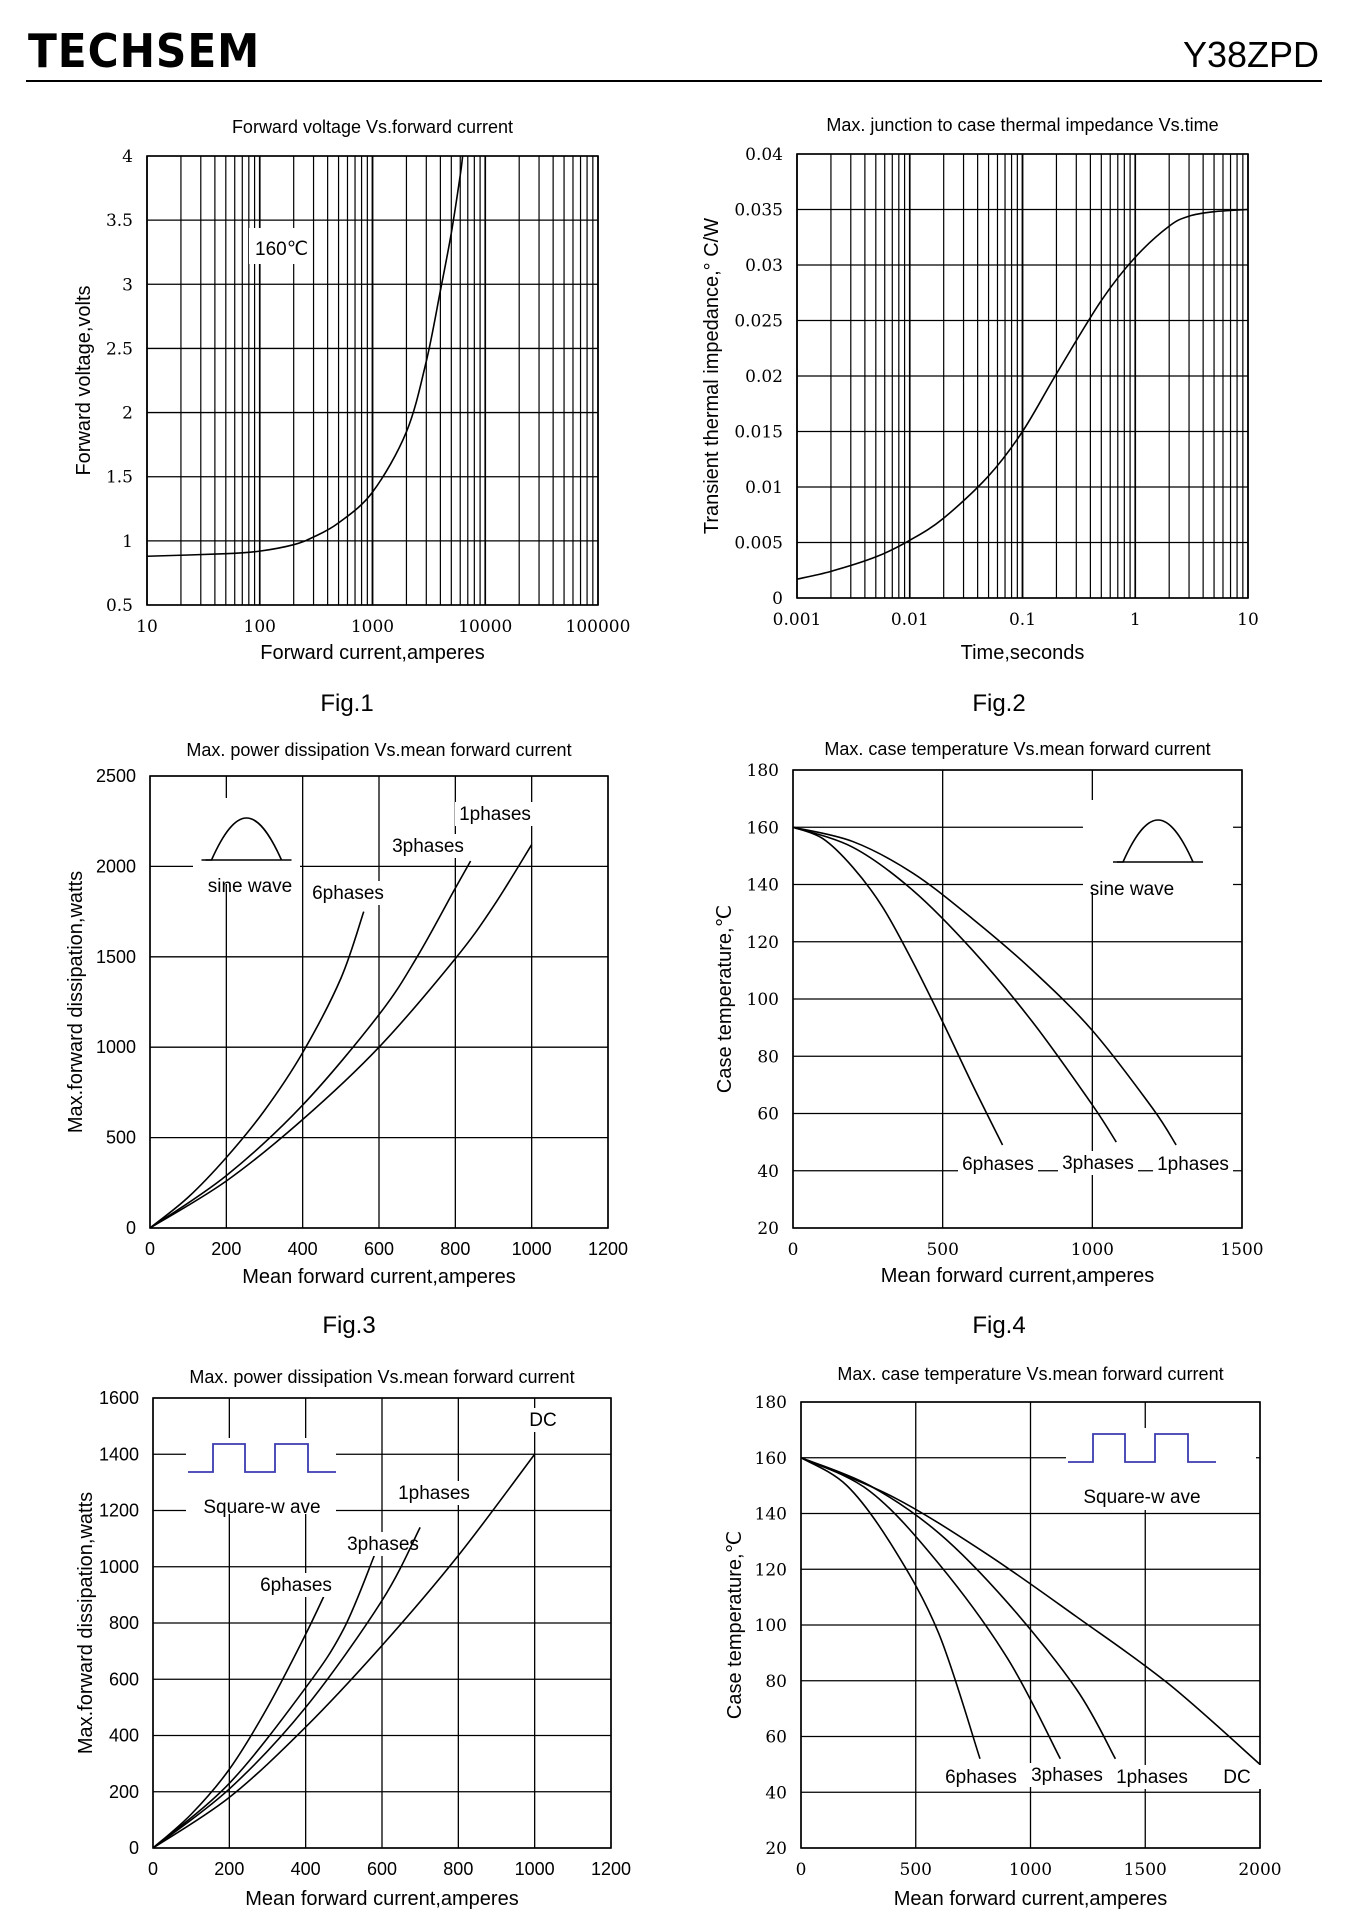 This screenshot has height=1929, width=1349. I want to click on y-tick-label: 160, so click(771, 1459).